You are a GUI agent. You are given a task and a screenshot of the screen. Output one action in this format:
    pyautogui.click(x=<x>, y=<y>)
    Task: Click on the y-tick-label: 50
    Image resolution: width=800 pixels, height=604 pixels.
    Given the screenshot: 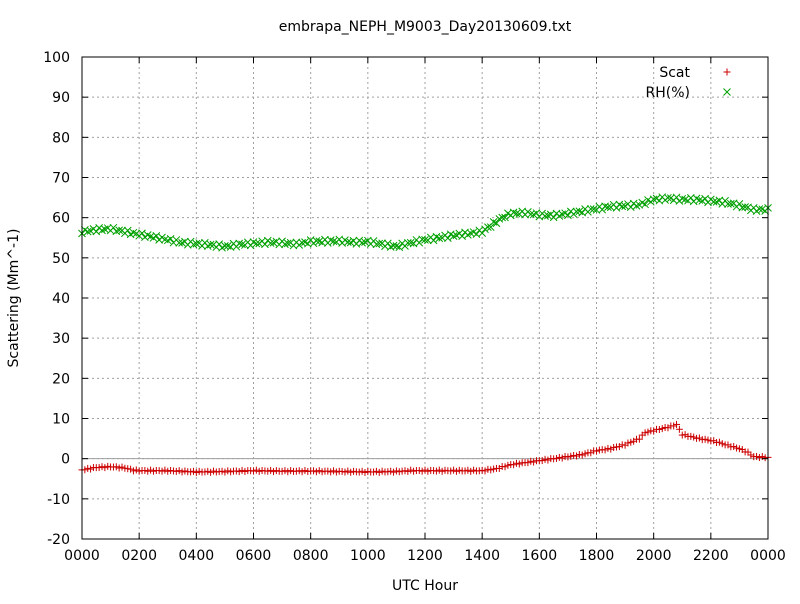 What is the action you would take?
    pyautogui.click(x=61, y=259)
    